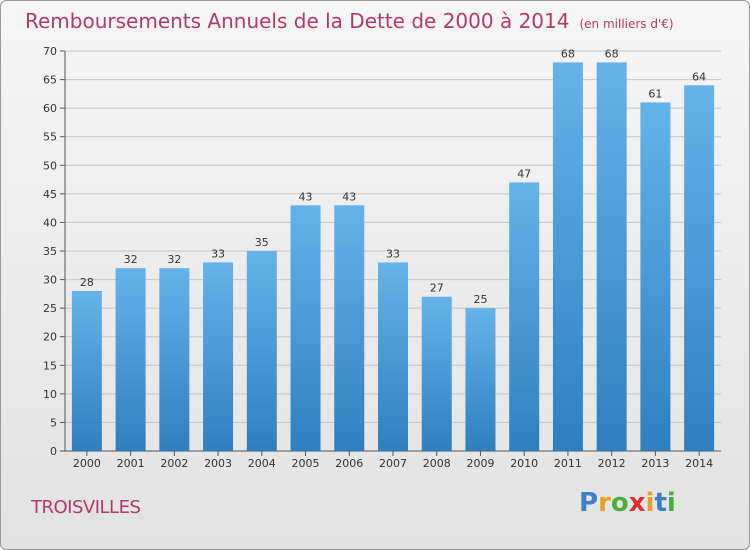 This screenshot has height=550, width=750. What do you see at coordinates (655, 463) in the screenshot?
I see `x-tick-label: 2013` at bounding box center [655, 463].